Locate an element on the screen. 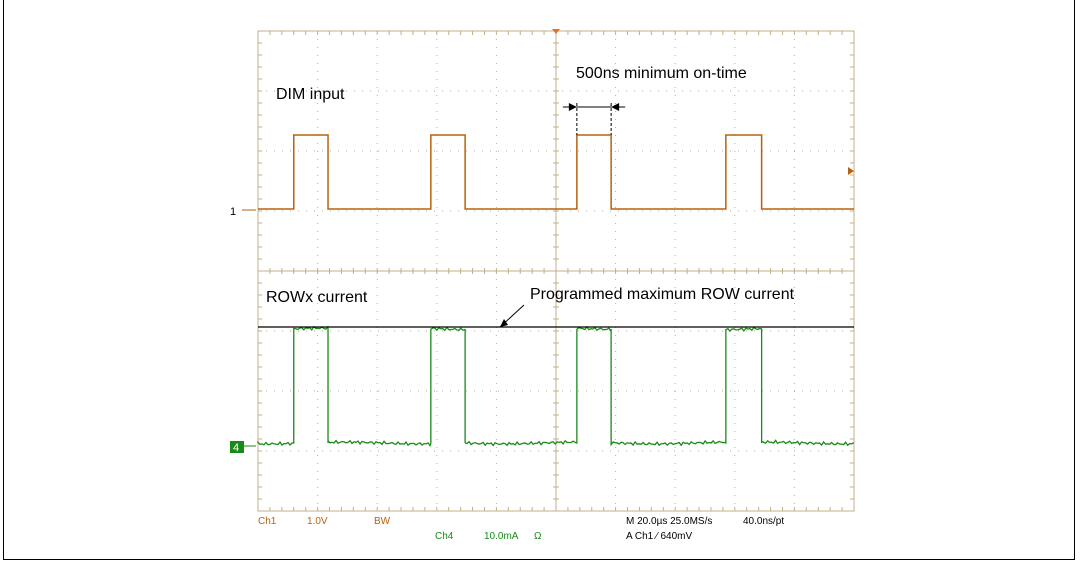 The width and height of the screenshot is (1080, 564). min-on-time-right-arrowhead is located at coordinates (615, 107).